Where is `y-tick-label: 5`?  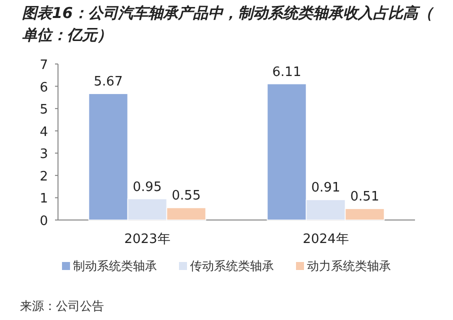 y-tick-label: 5 is located at coordinates (44, 110).